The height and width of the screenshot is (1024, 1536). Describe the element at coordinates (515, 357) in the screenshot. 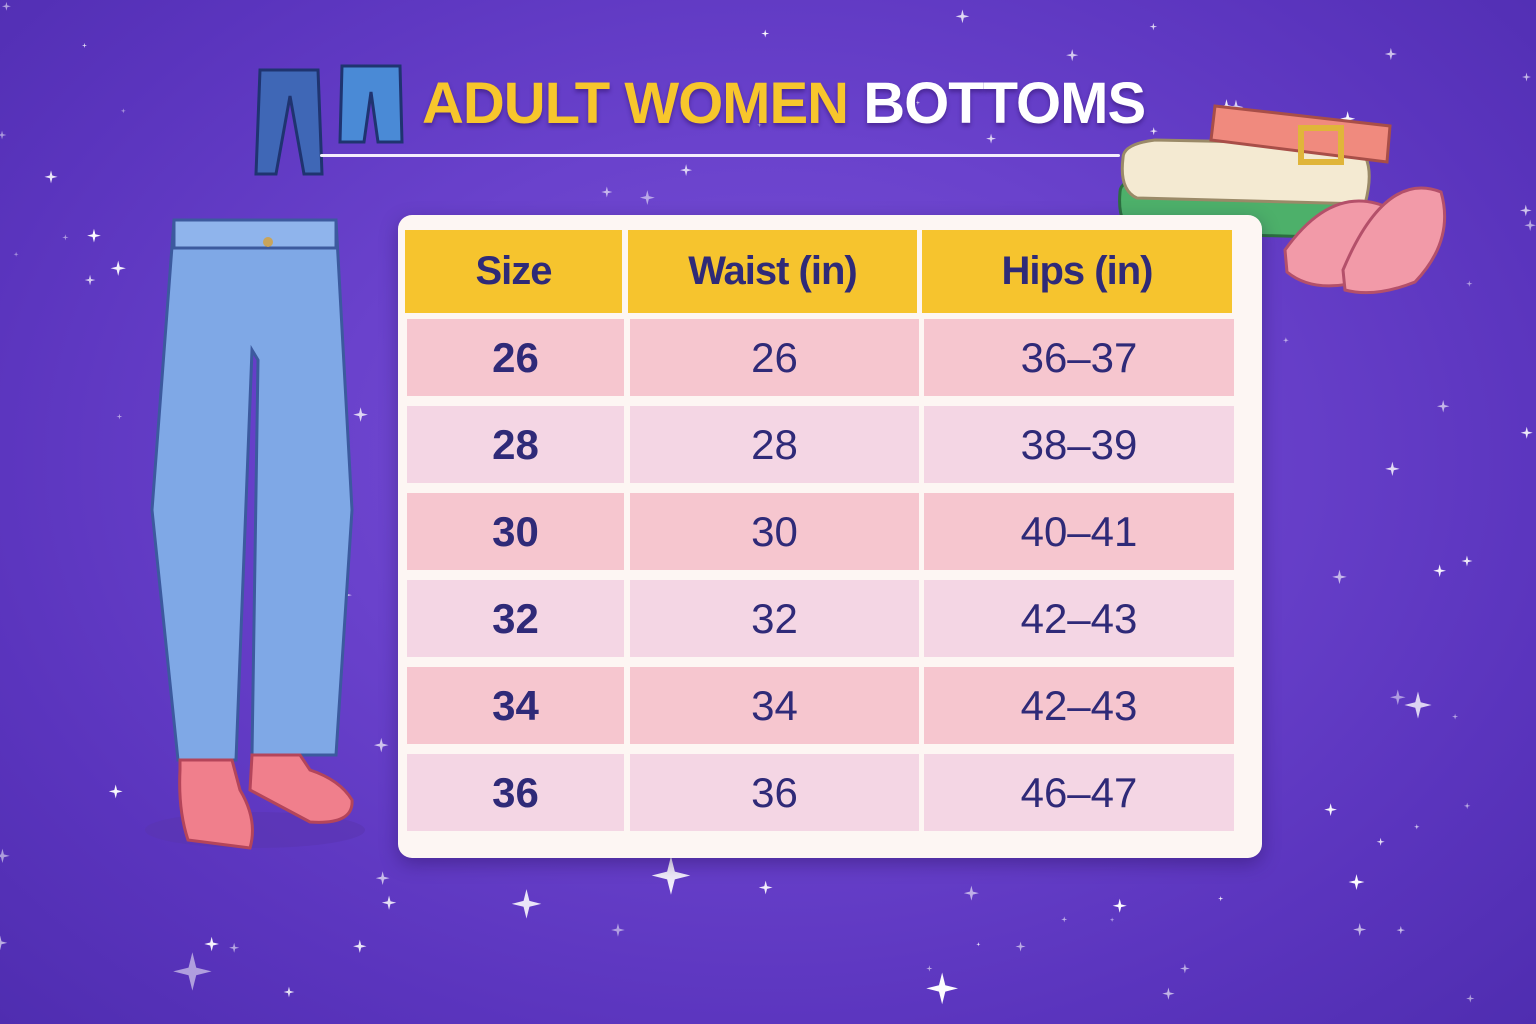

I see `size-cell: 26` at that location.